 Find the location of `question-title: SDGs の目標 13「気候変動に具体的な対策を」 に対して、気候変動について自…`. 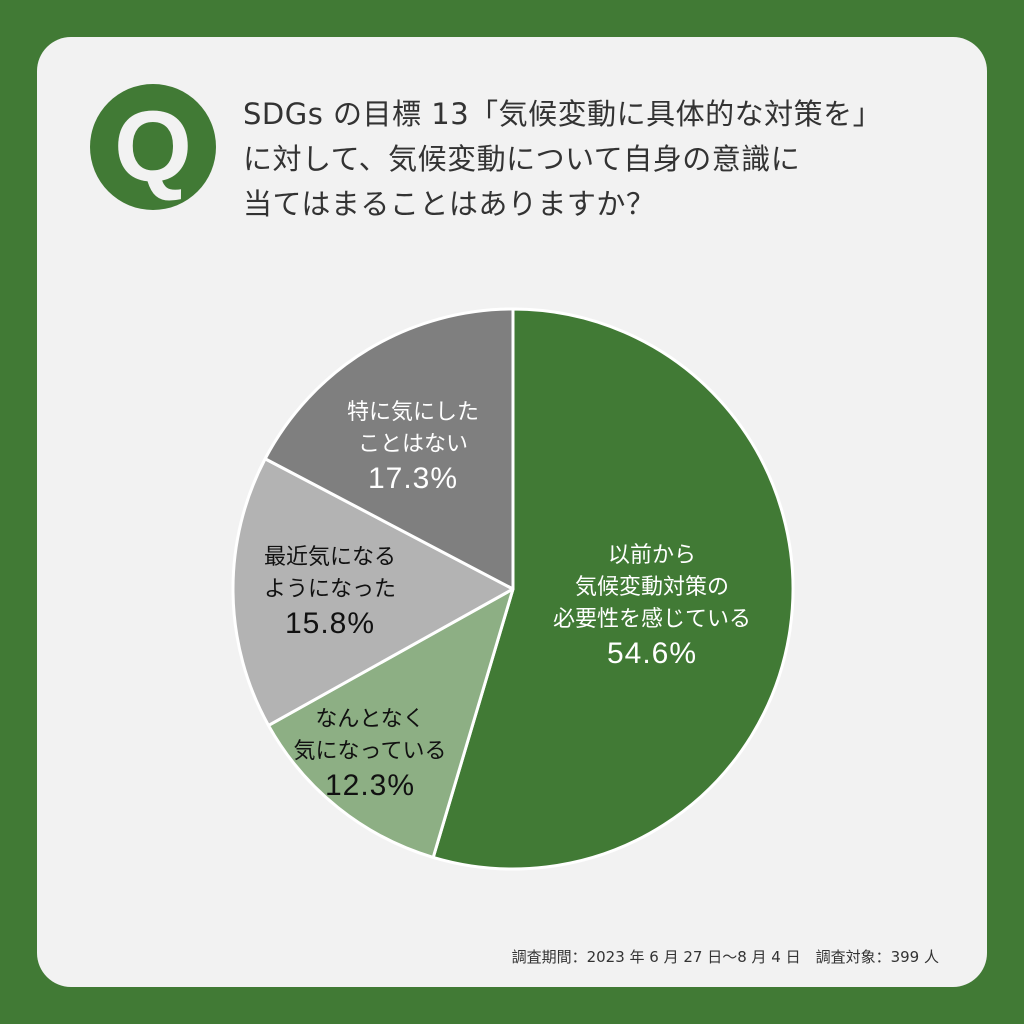

question-title: SDGs の目標 13「気候変動に具体的な対策を」 に対して、気候変動について自… is located at coordinates (603, 159).